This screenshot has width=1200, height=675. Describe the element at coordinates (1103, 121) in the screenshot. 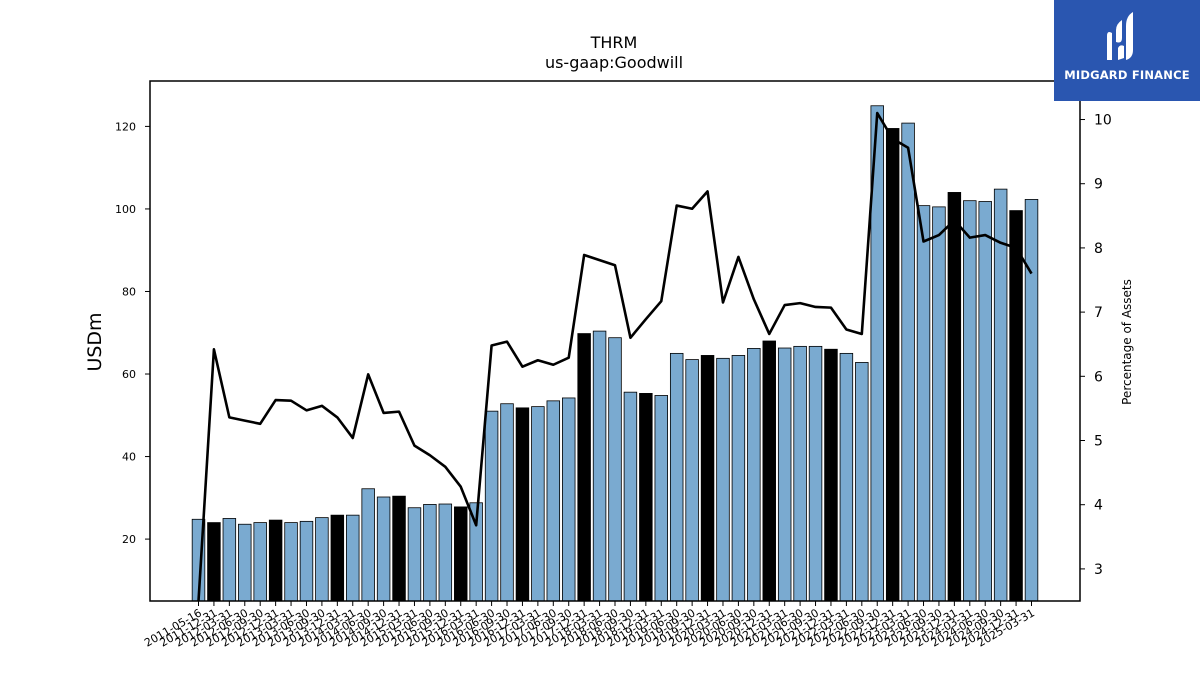

I see `y2-tick-label-10: 10` at that location.